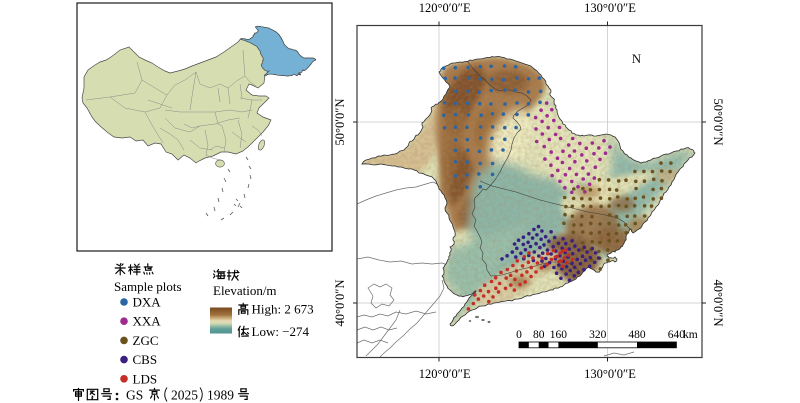 The image size is (800, 403). I want to click on svg-text: N, so click(637, 58).